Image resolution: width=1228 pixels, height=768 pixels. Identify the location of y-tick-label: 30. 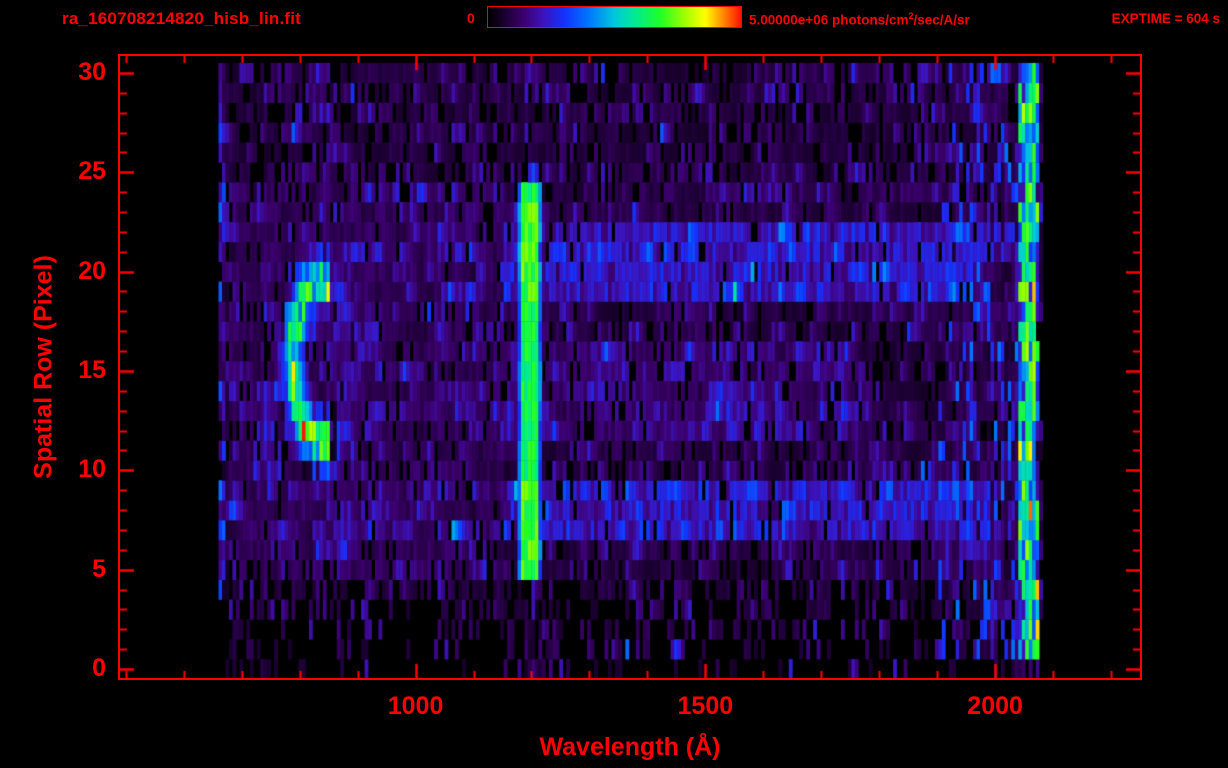
(92, 71).